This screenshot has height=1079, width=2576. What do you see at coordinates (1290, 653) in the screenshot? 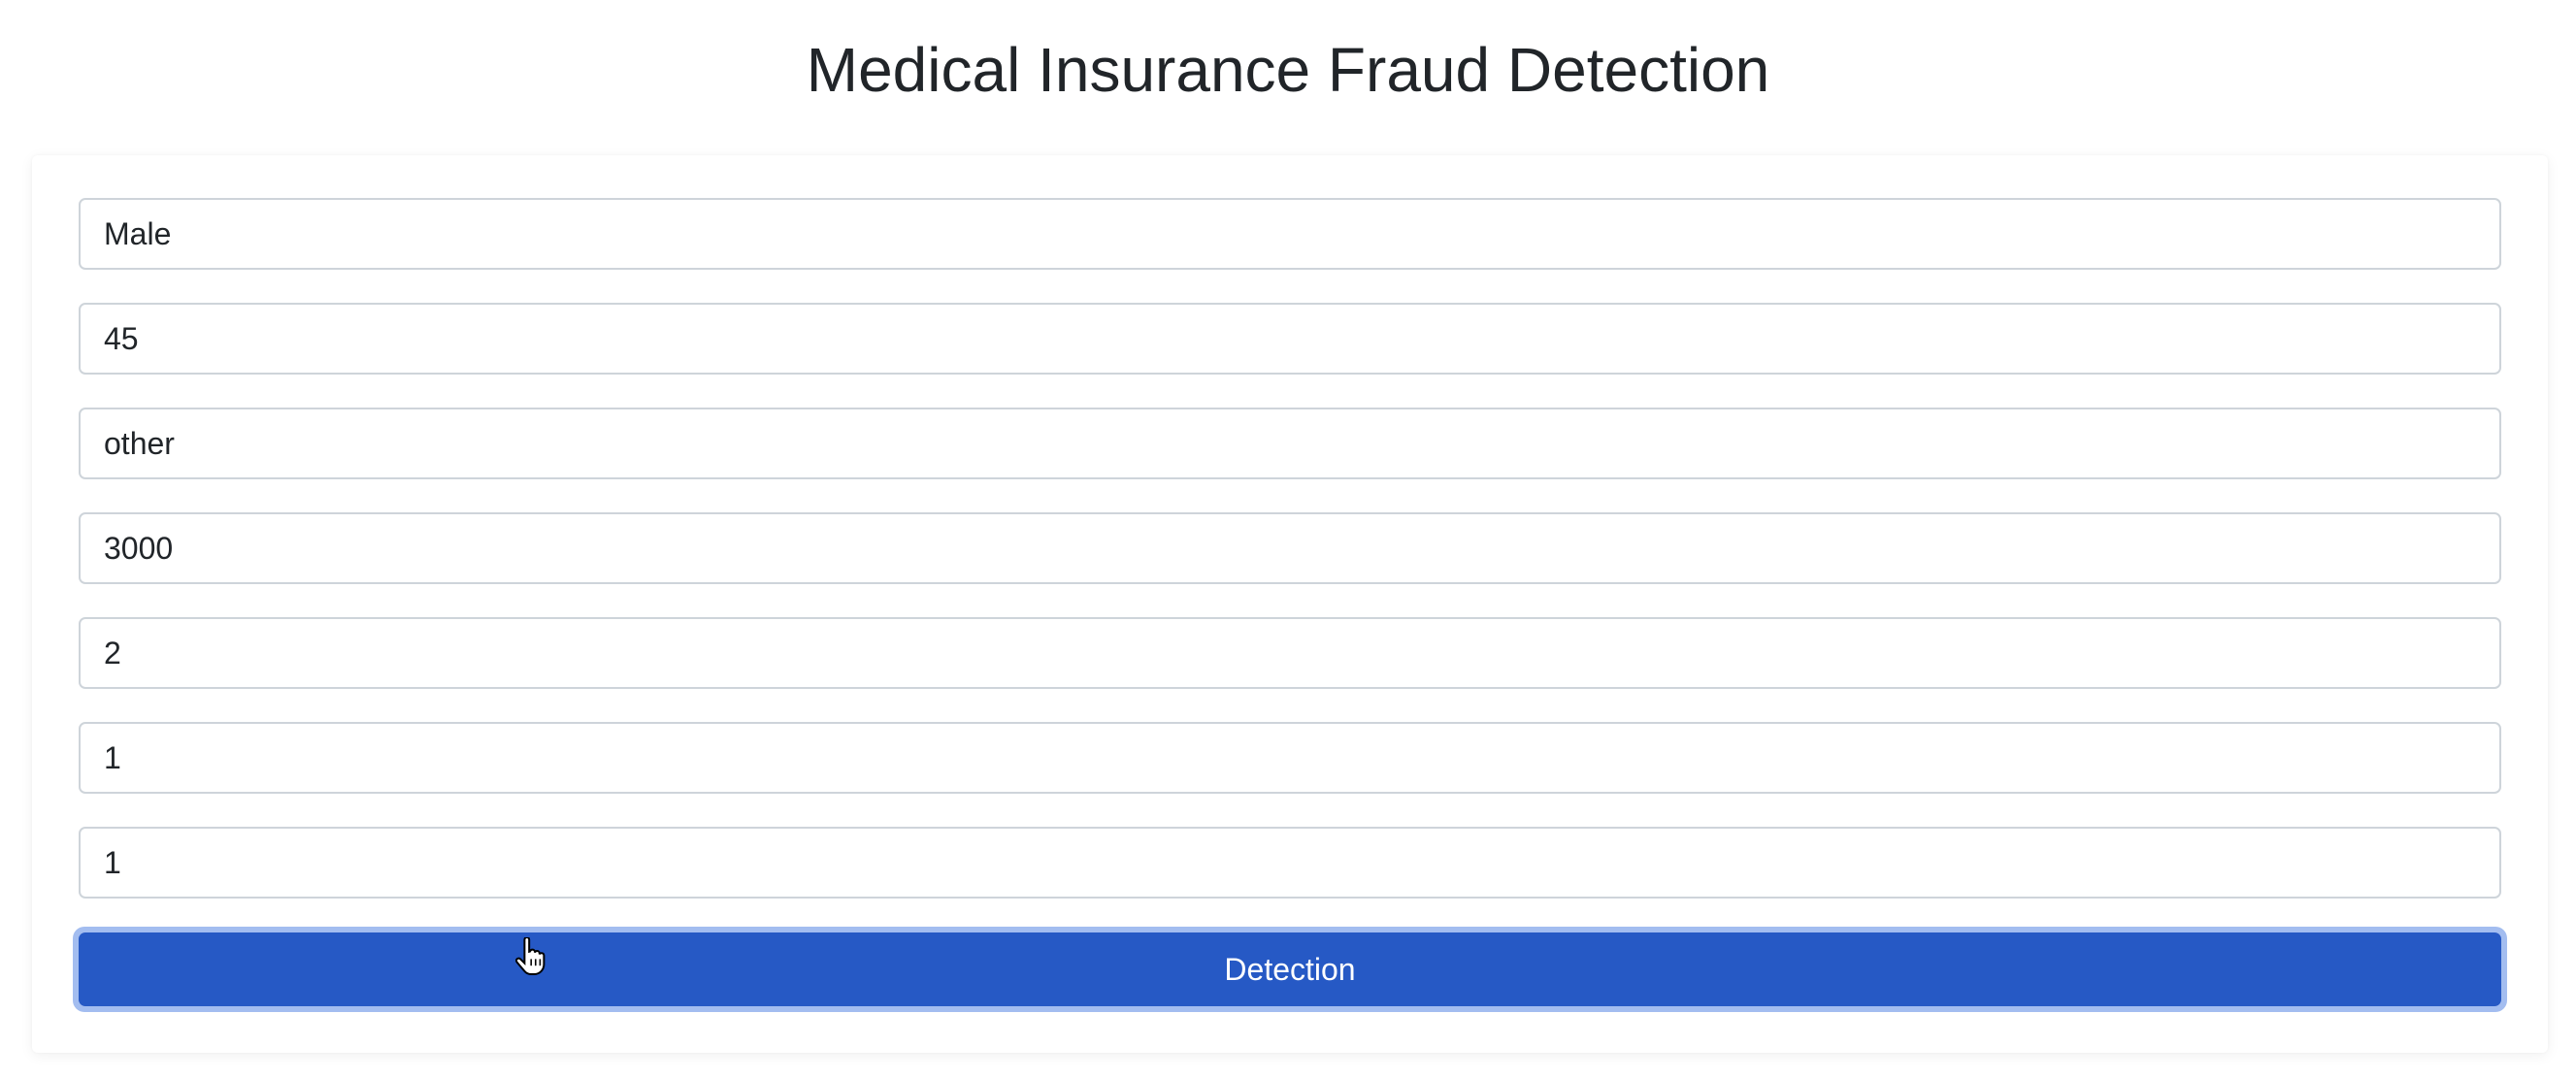
I see `count-field` at bounding box center [1290, 653].